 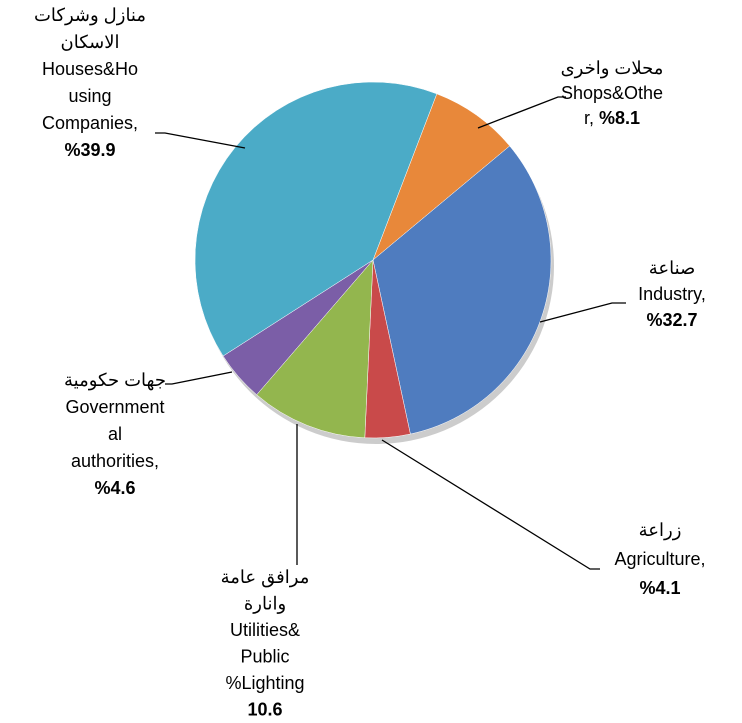 What do you see at coordinates (265, 577) in the screenshot?
I see `label-line: مرافق عامة` at bounding box center [265, 577].